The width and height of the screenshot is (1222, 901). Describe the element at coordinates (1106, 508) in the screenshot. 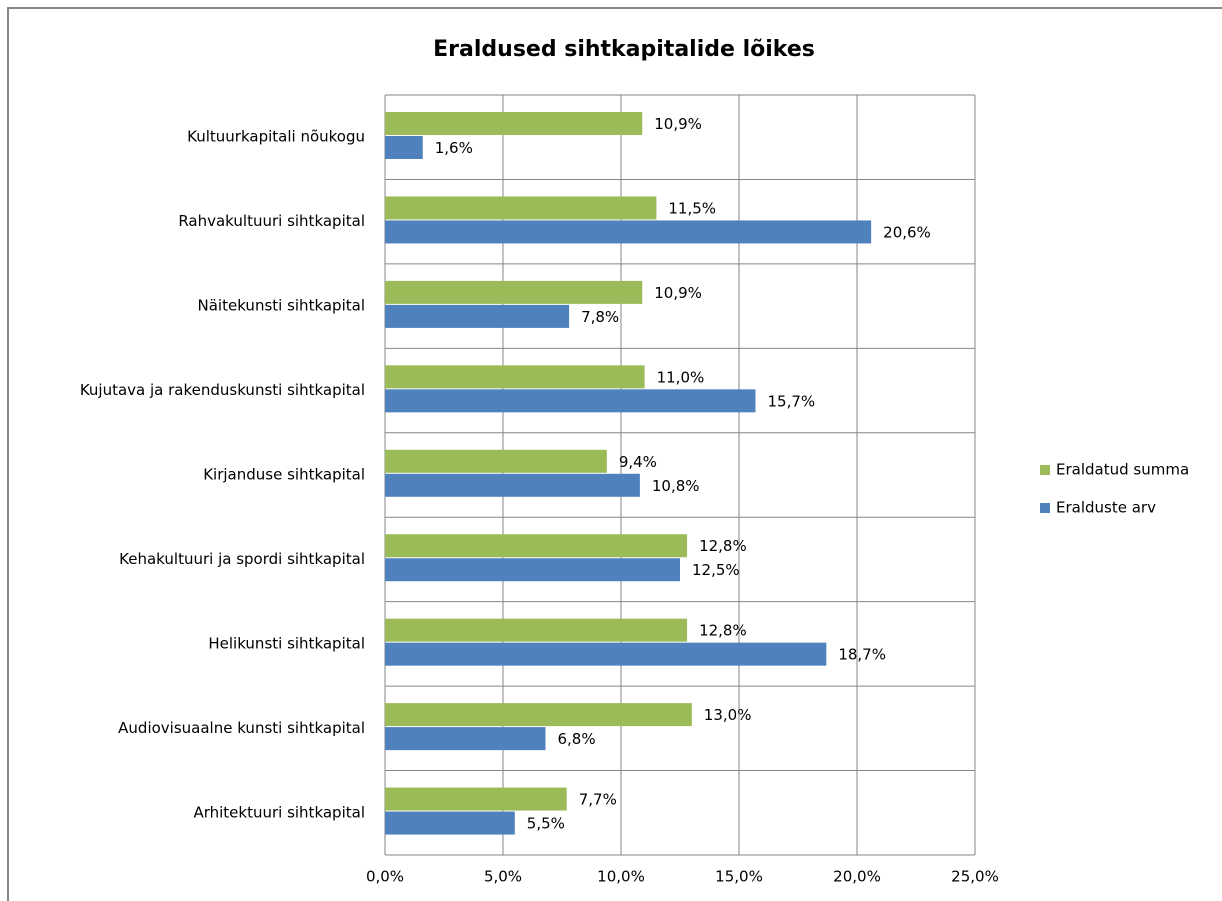

I see `legend-label: Eralduste arv` at that location.